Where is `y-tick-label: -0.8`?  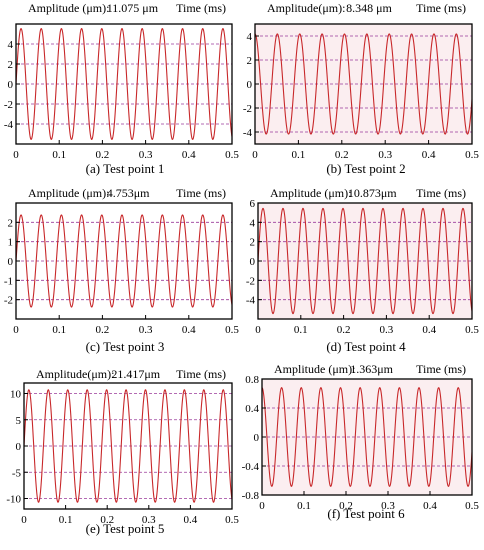 y-tick-label: -0.8 is located at coordinates (251, 496).